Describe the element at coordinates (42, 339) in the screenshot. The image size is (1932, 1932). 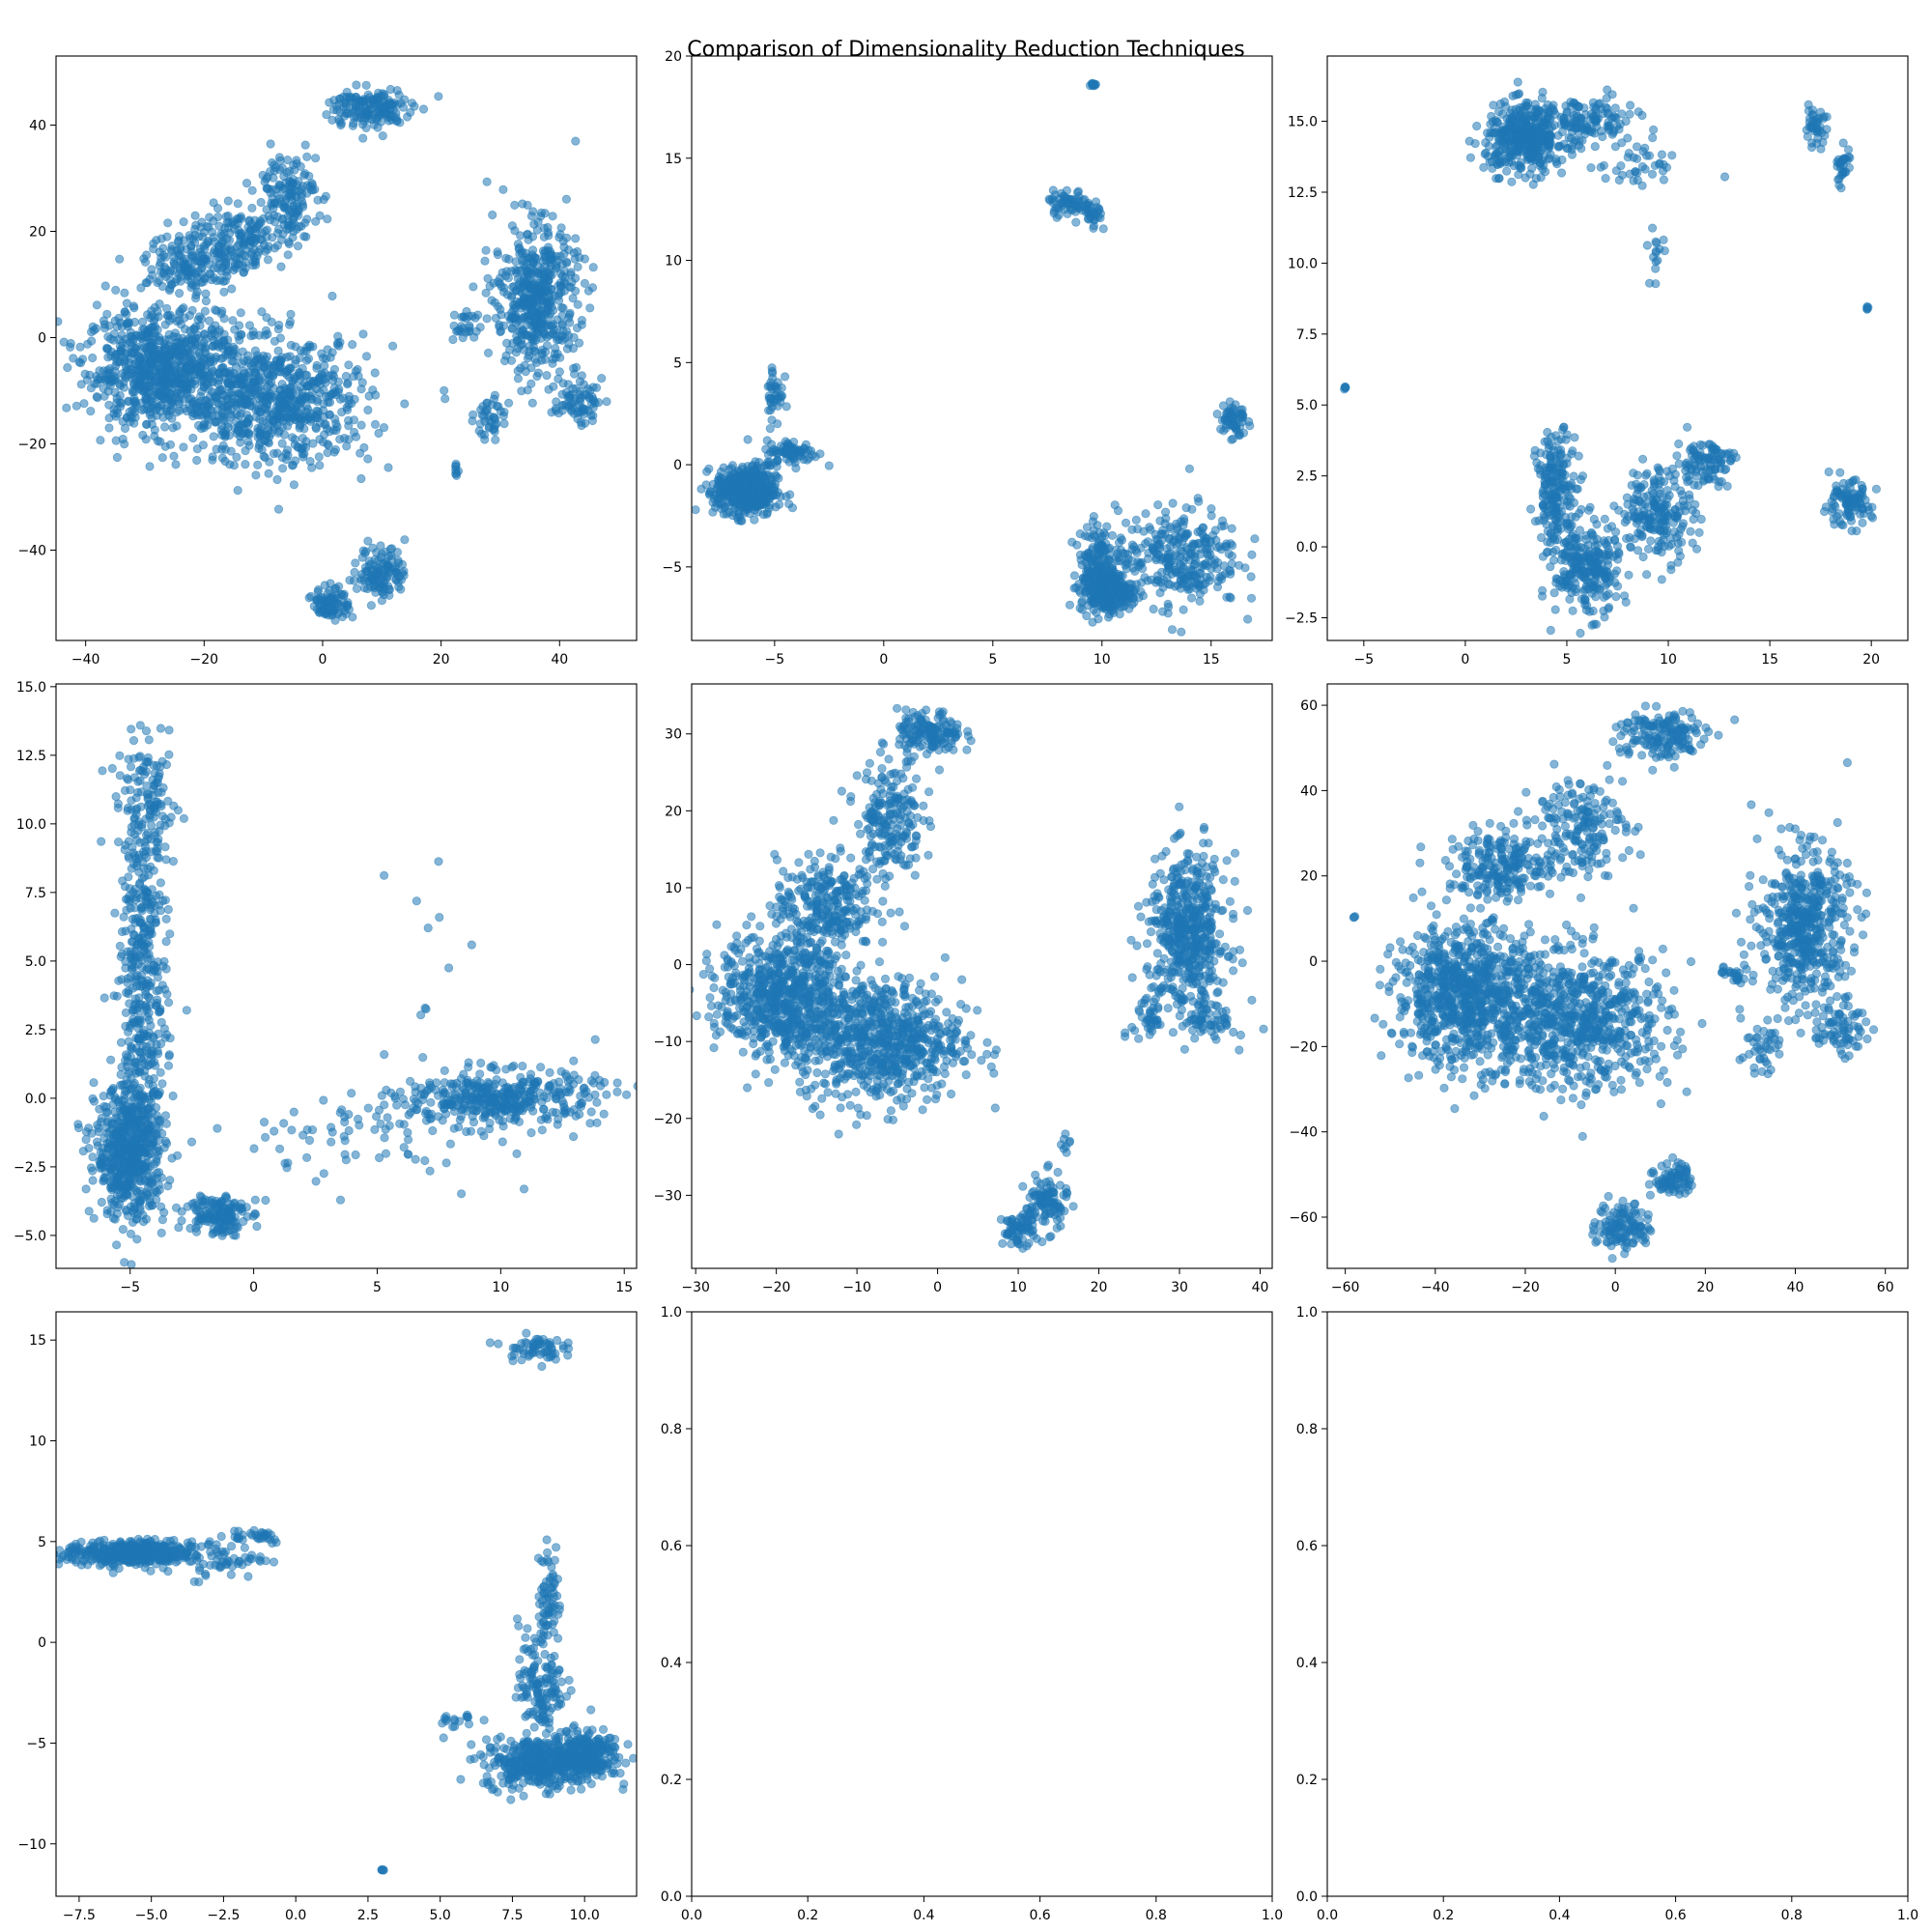
I see `y-tick-label: 0` at that location.